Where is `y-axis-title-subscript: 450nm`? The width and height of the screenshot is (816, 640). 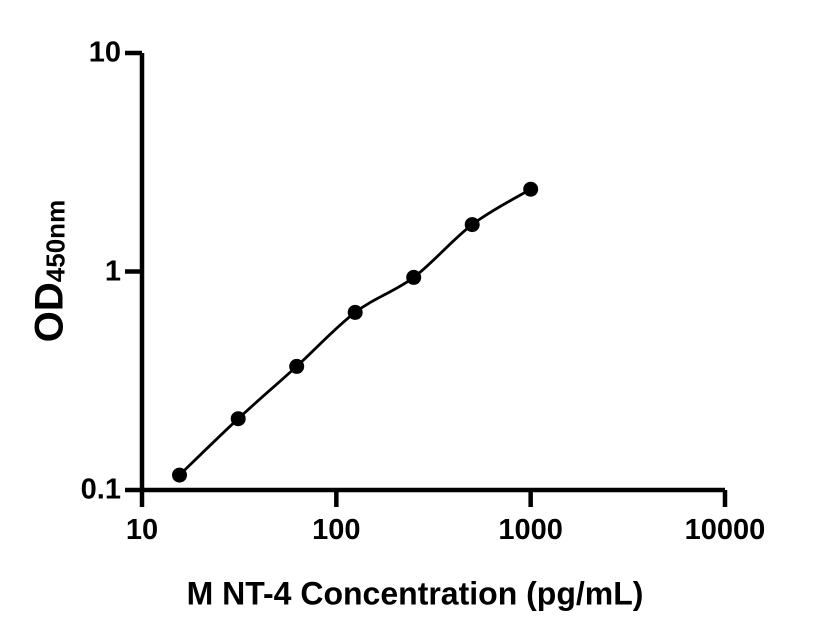 y-axis-title-subscript: 450nm is located at coordinates (55, 241).